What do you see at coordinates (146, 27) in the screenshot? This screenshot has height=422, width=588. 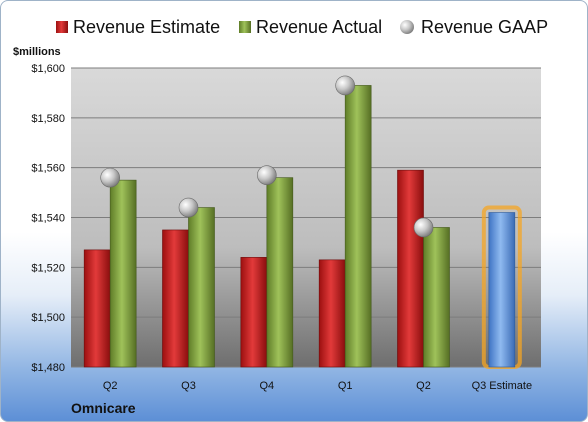 I see `legend-label-estimate: Revenue Estimate` at bounding box center [146, 27].